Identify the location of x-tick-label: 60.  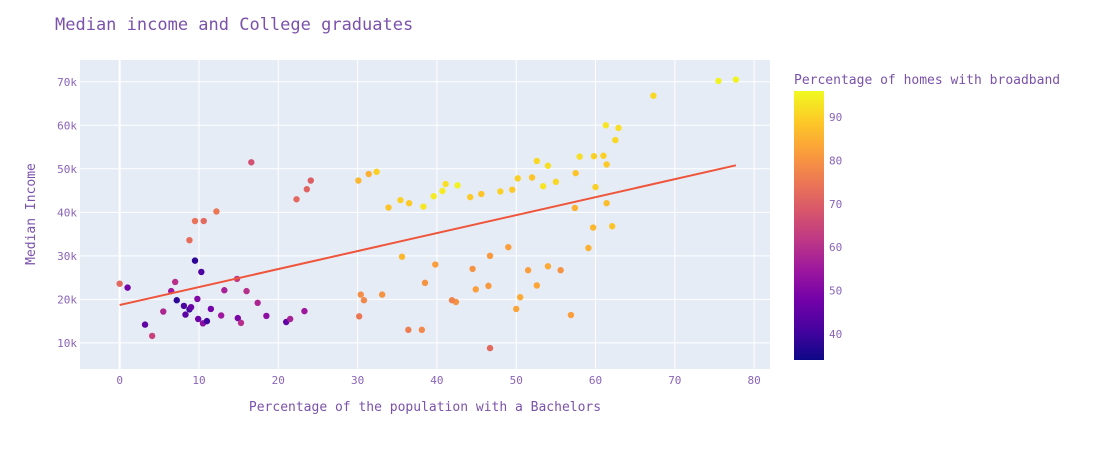
(595, 380).